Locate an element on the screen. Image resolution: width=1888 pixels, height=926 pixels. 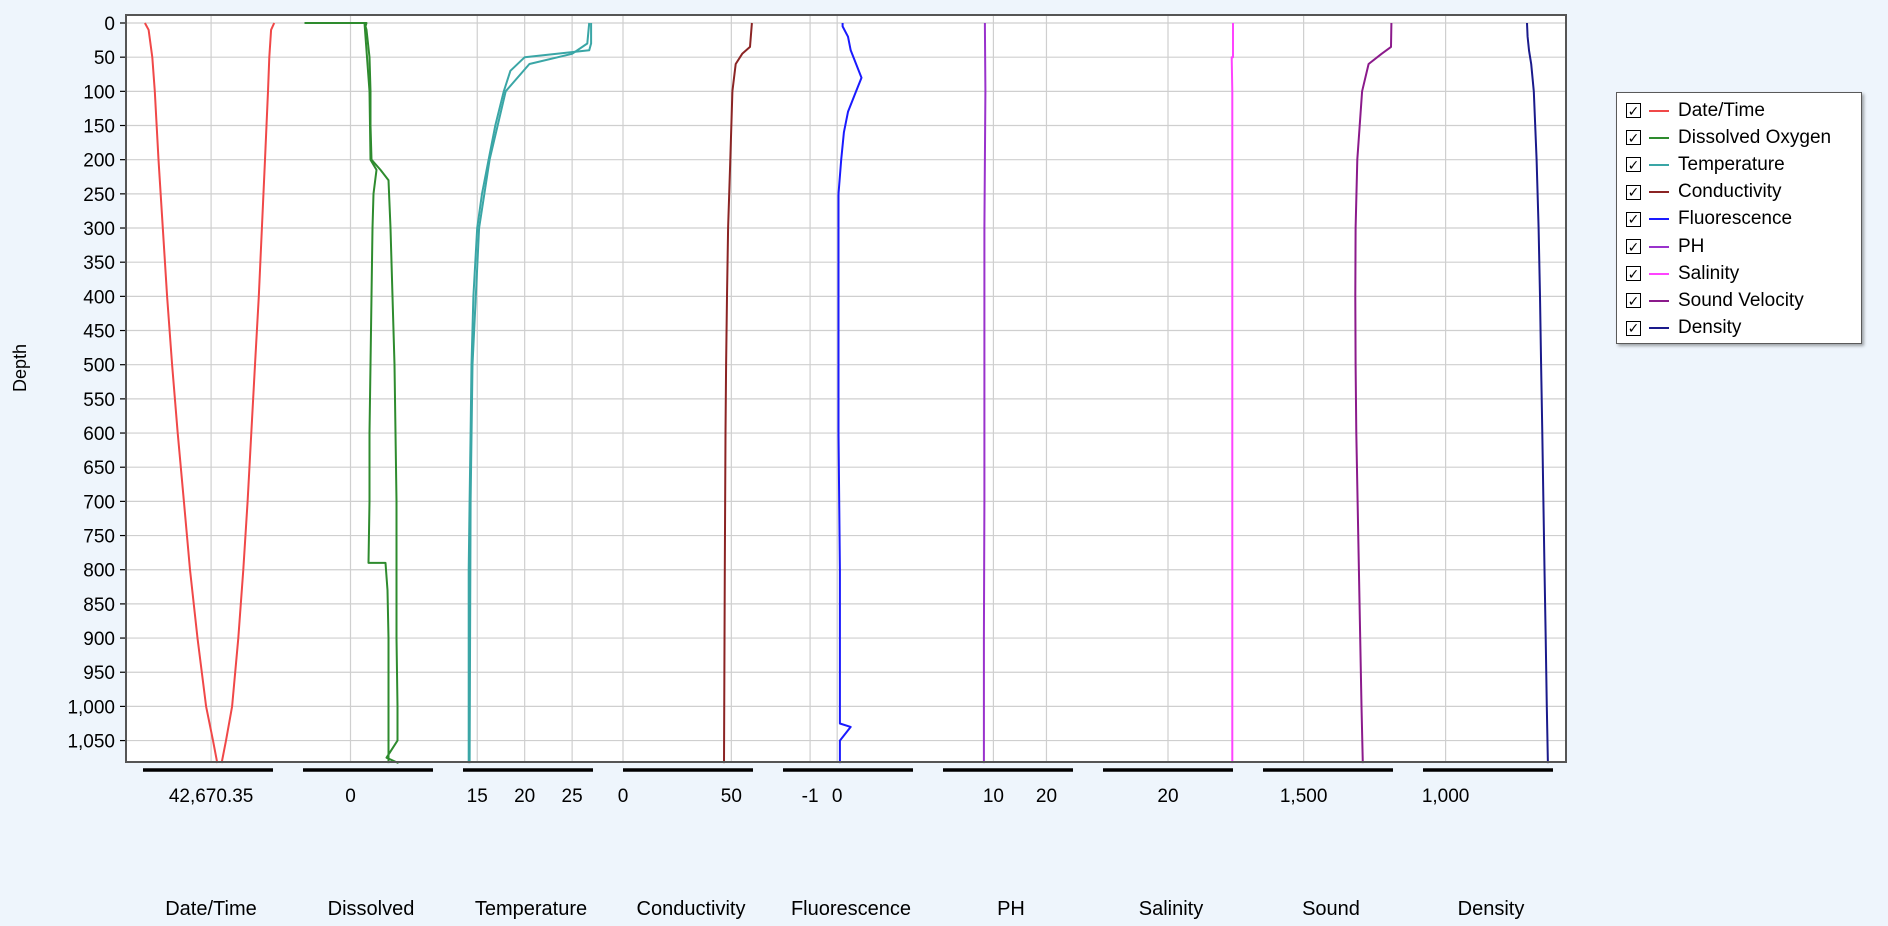
track-axis-title: Dissolved is located at coordinates (371, 909).